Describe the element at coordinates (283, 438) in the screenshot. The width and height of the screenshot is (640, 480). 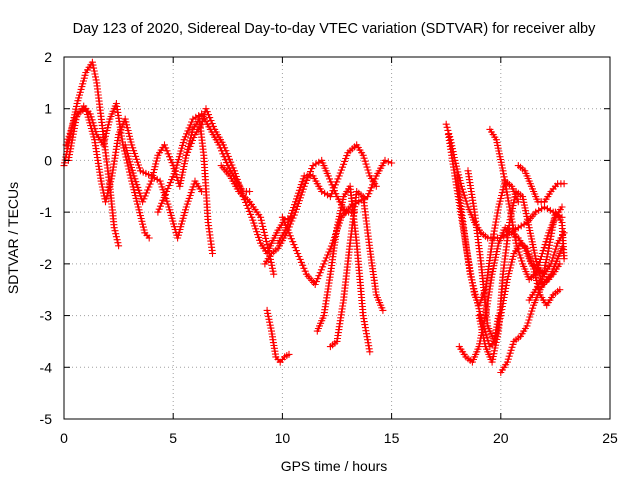
I see `x-tick-label: 10` at that location.